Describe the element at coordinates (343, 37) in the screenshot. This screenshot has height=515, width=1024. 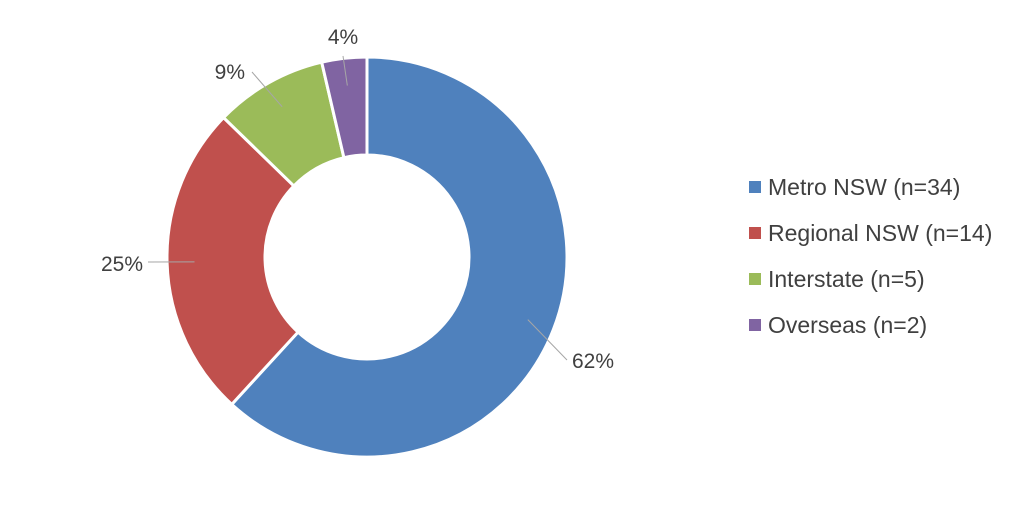
I see `data-label-overseas: 4%` at that location.